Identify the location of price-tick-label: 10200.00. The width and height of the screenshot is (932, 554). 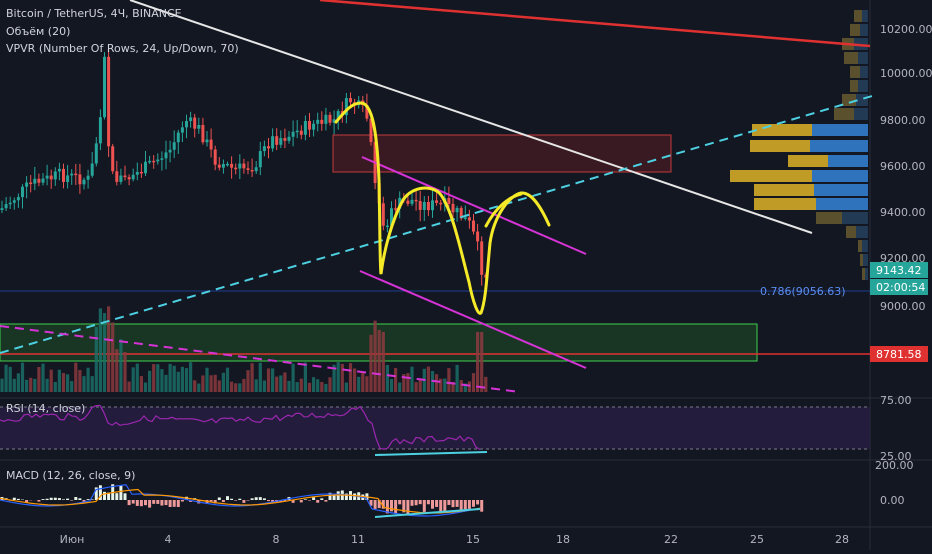
(906, 29).